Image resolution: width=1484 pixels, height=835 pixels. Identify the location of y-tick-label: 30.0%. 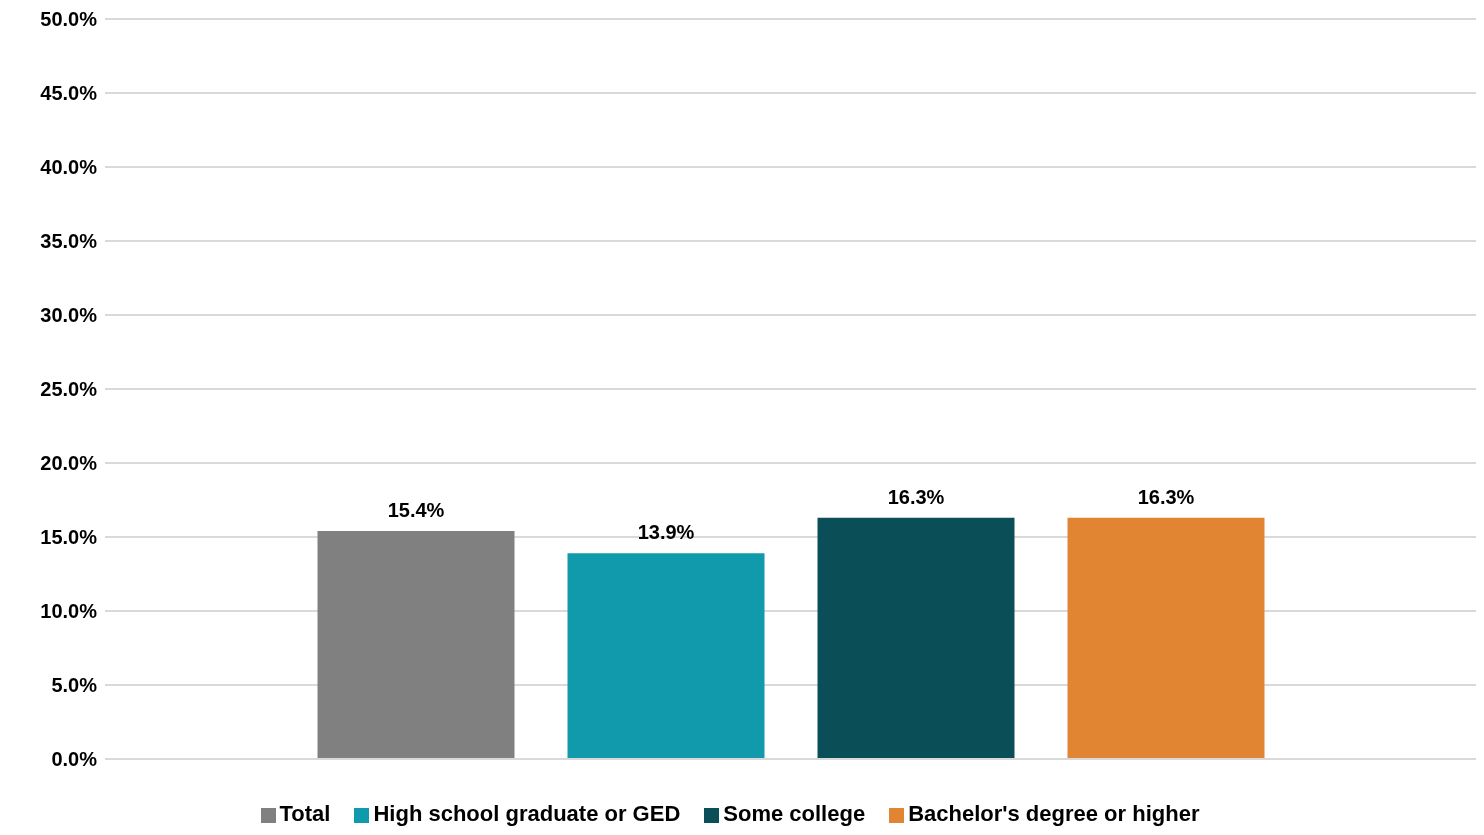
(69, 315).